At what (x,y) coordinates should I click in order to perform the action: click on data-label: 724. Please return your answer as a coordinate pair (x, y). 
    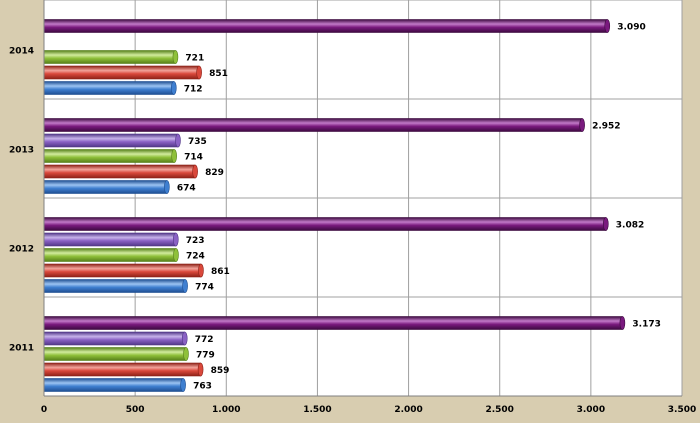
    Looking at the image, I should click on (195, 257).